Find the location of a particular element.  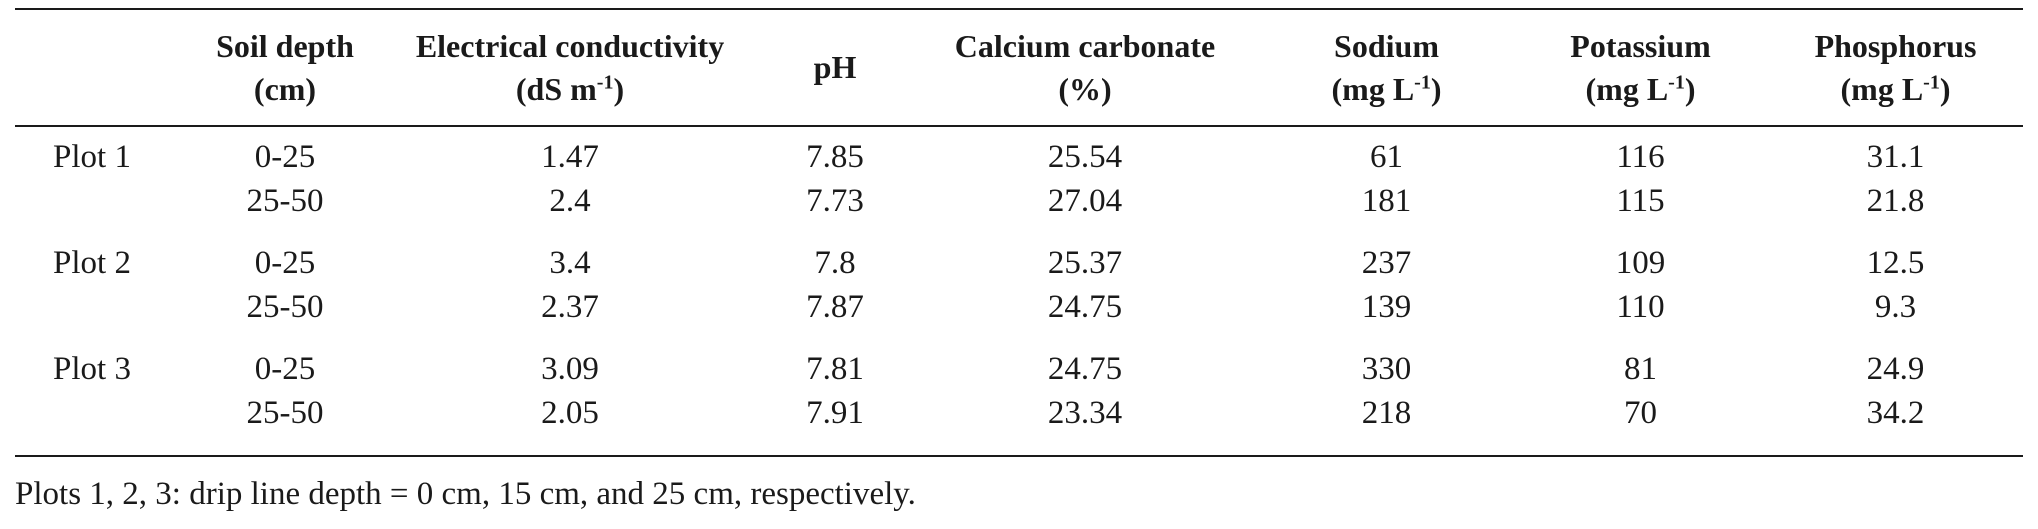

plot-label: Plot 1 is located at coordinates (92, 157).